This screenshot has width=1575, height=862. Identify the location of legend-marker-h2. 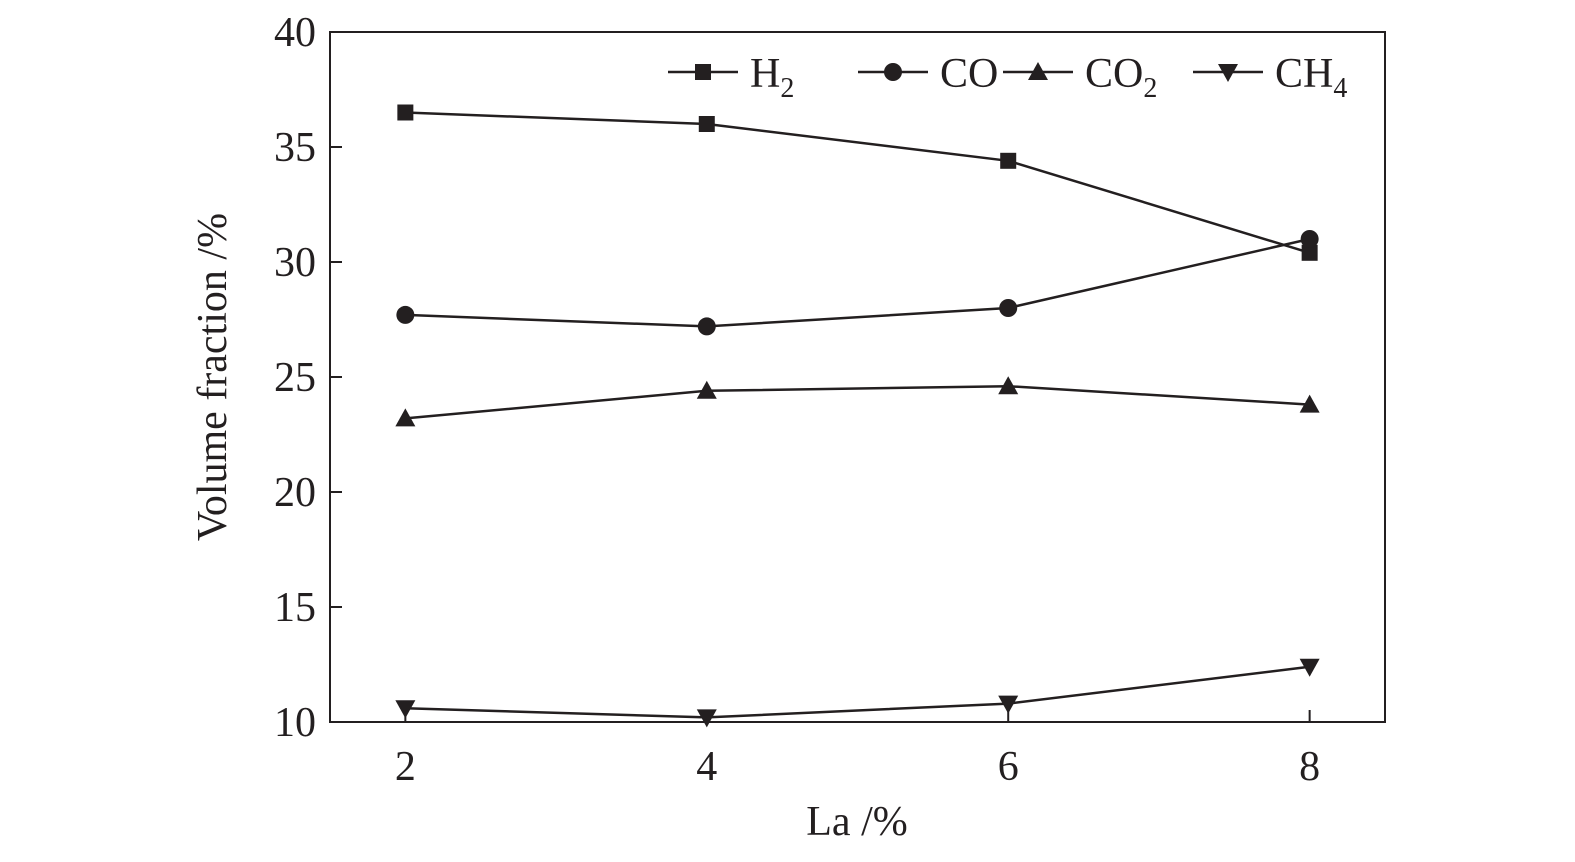
(703, 72).